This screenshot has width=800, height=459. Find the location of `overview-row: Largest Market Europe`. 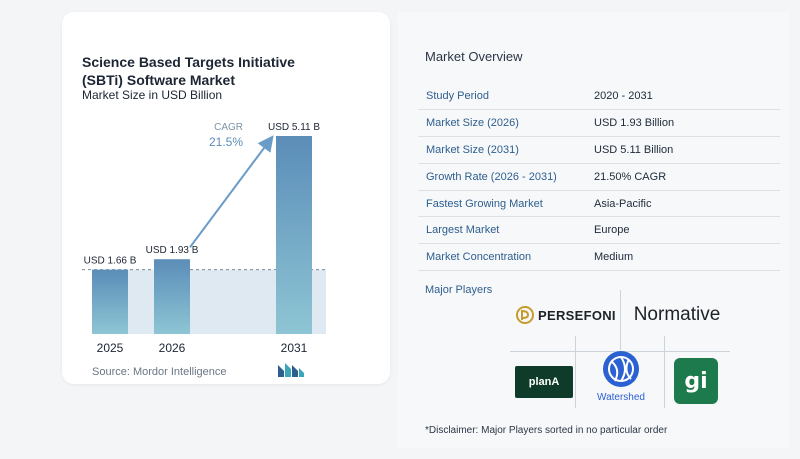

overview-row: Largest Market Europe is located at coordinates (599, 230).